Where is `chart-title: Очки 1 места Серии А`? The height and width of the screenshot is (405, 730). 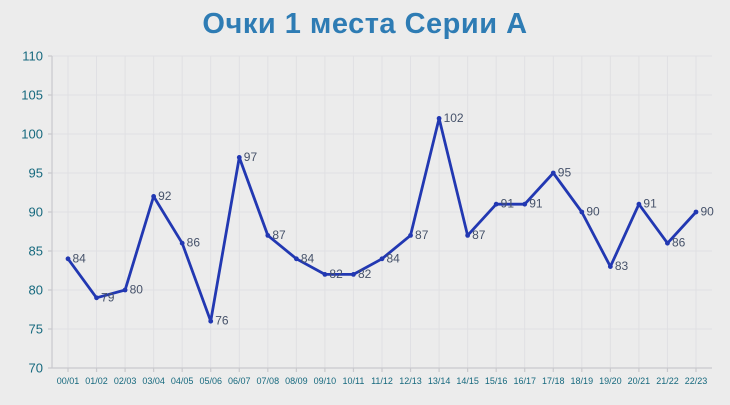 chart-title: Очки 1 места Серии А is located at coordinates (365, 24).